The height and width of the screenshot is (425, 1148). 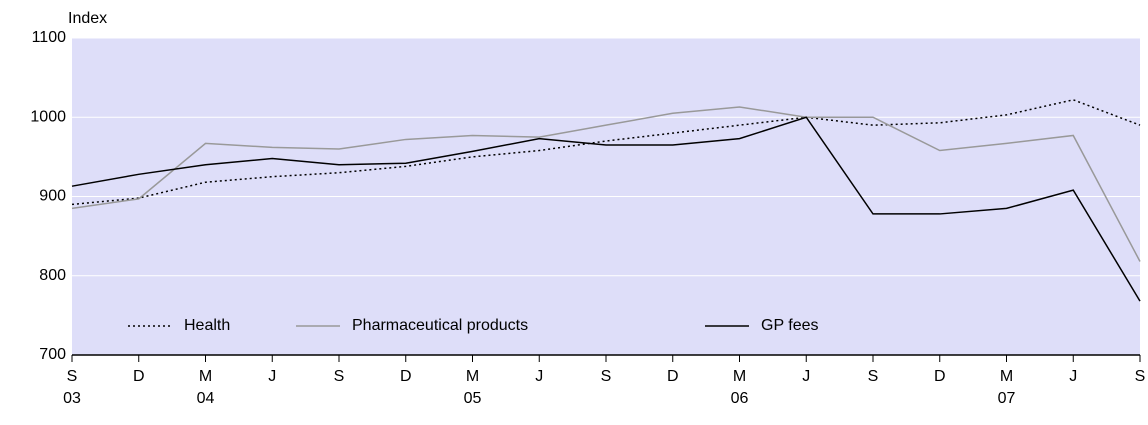 I want to click on y-tick-label: 1100, so click(x=49, y=37).